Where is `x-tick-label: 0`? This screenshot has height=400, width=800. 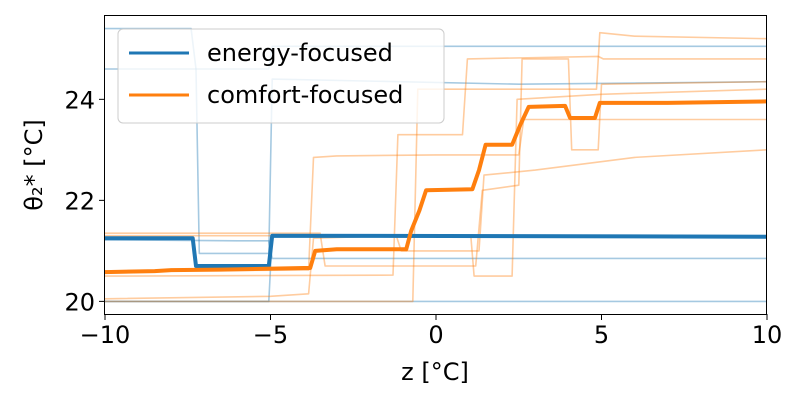 x-tick-label: 0 is located at coordinates (435, 335).